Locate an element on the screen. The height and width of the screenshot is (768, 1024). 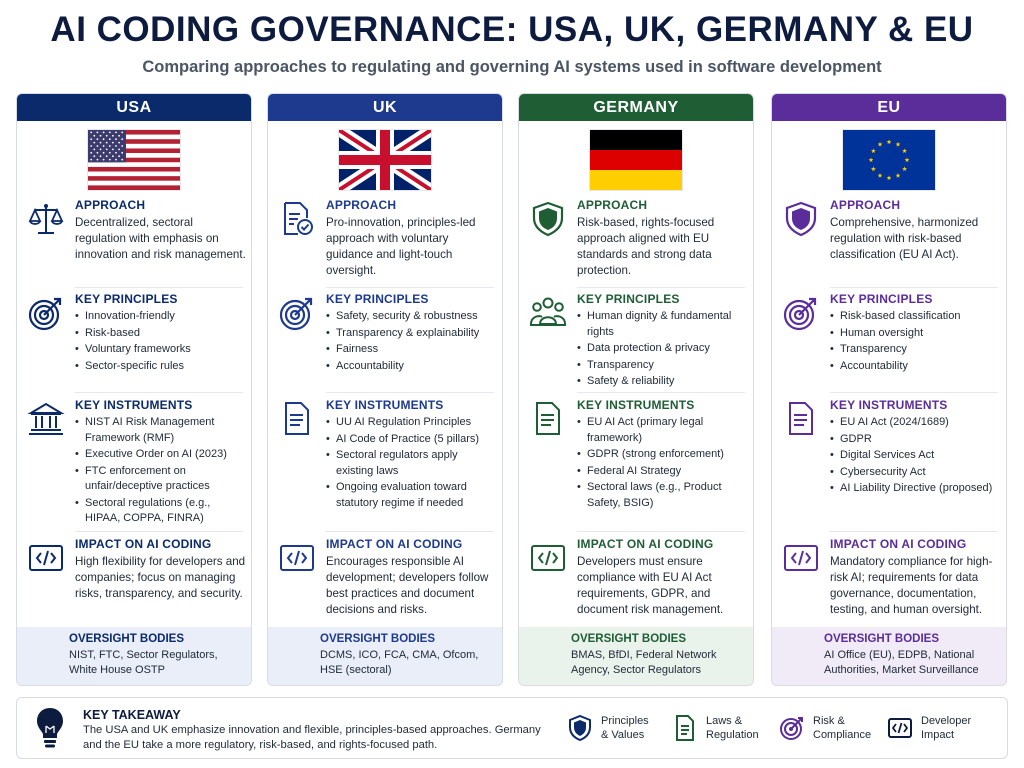
list-item: Sector-specific rules is located at coordinates (161, 367).